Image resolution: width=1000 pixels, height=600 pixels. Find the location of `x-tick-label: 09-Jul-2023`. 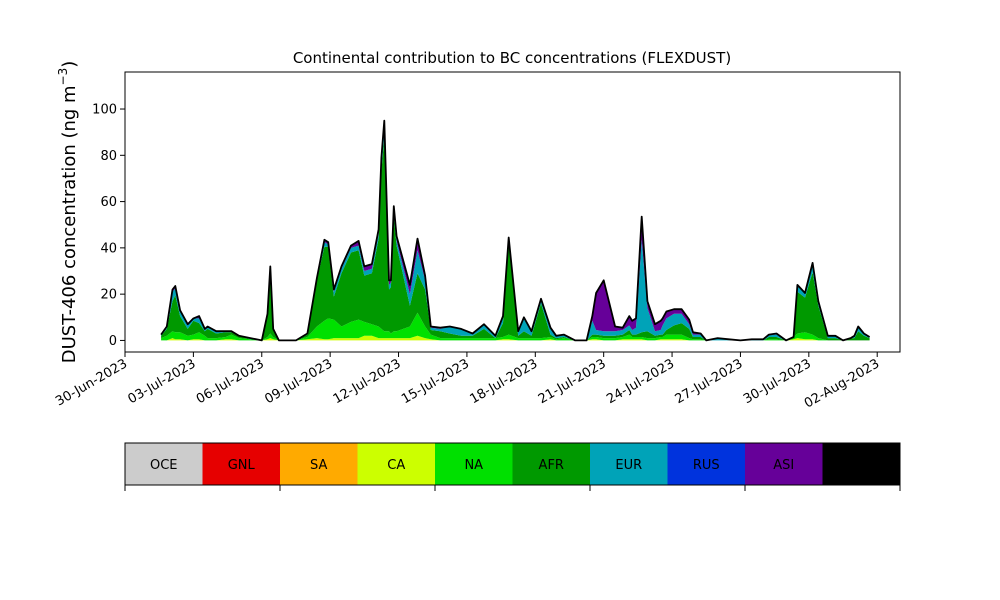

x-tick-label: 09-Jul-2023 is located at coordinates (298, 381).